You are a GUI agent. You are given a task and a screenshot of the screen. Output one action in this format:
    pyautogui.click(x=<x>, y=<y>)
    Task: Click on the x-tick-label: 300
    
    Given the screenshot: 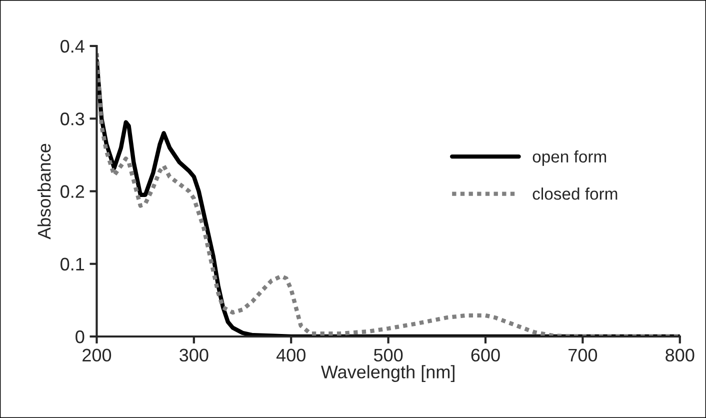 What is the action you would take?
    pyautogui.click(x=194, y=355)
    